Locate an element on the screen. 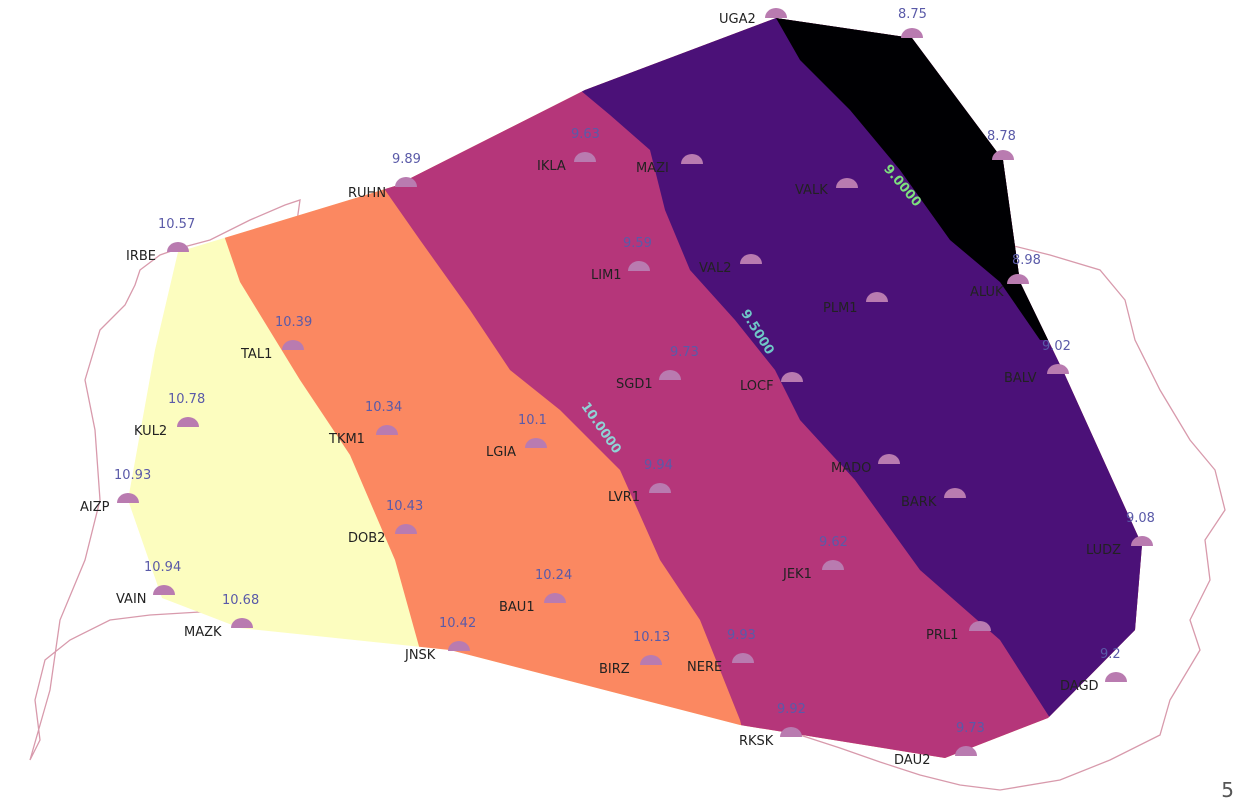 This screenshot has width=1236, height=802. station-marker: BIRZ 10.13 is located at coordinates (634, 653).